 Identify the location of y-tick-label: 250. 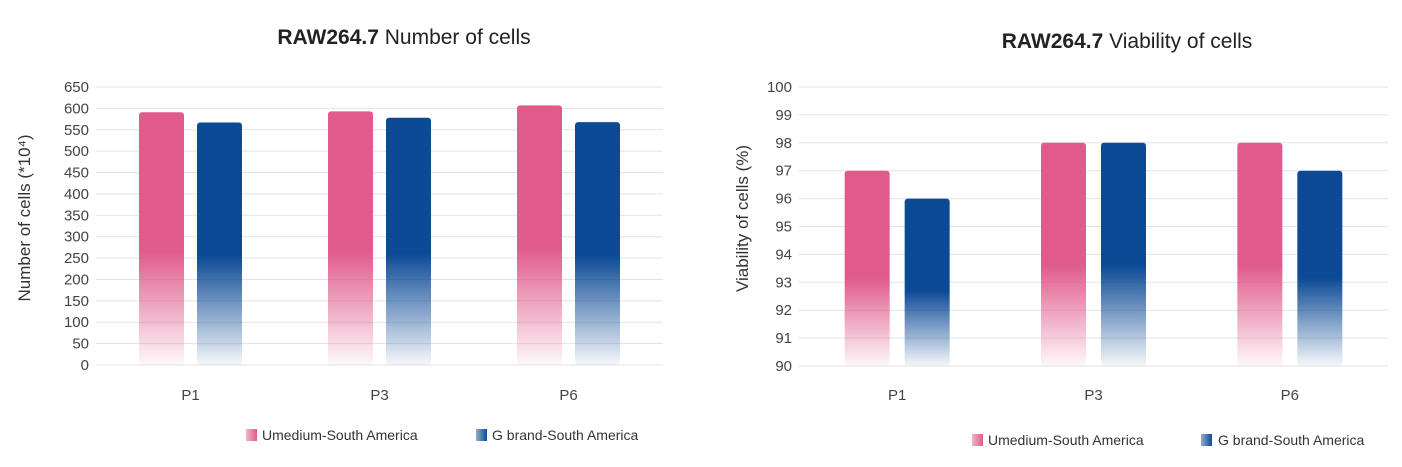
(76, 258).